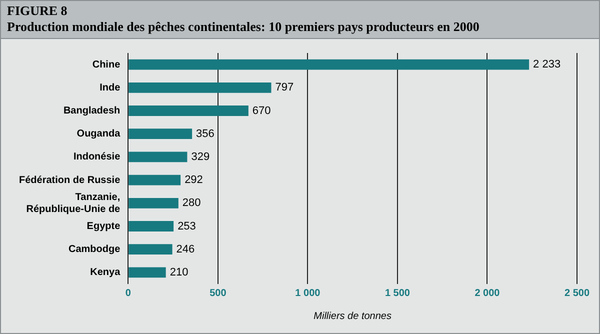 This screenshot has height=334, width=600. What do you see at coordinates (98, 134) in the screenshot?
I see `y-tick-label: Ouganda` at bounding box center [98, 134].